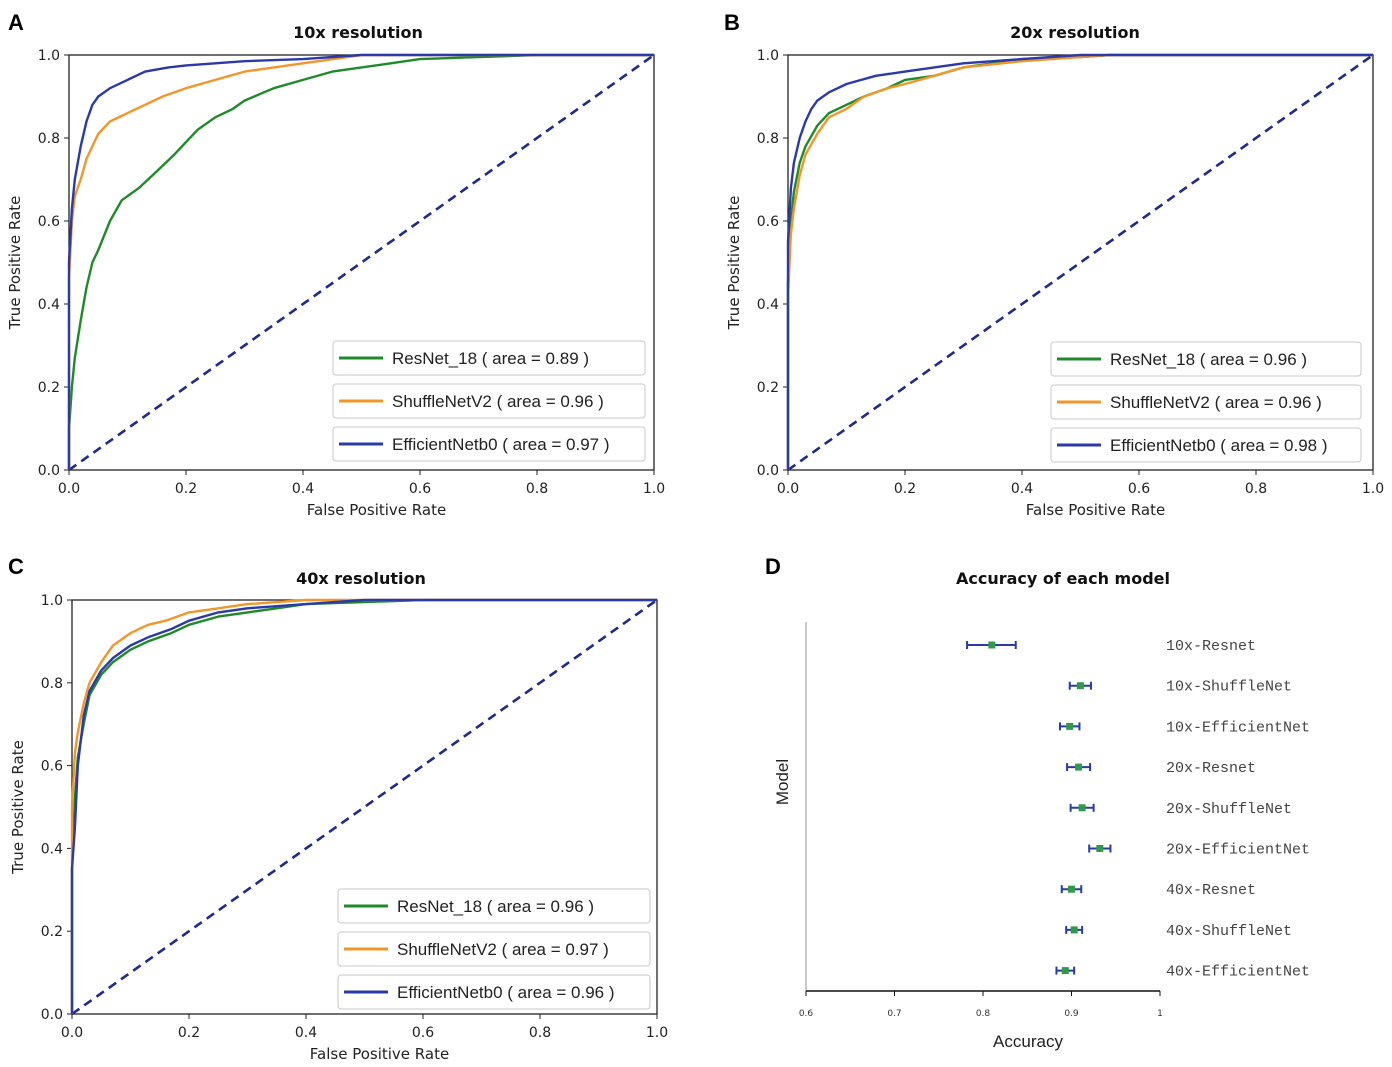  Describe the element at coordinates (1211, 890) in the screenshot. I see `model-label: 40x-Resnet` at that location.